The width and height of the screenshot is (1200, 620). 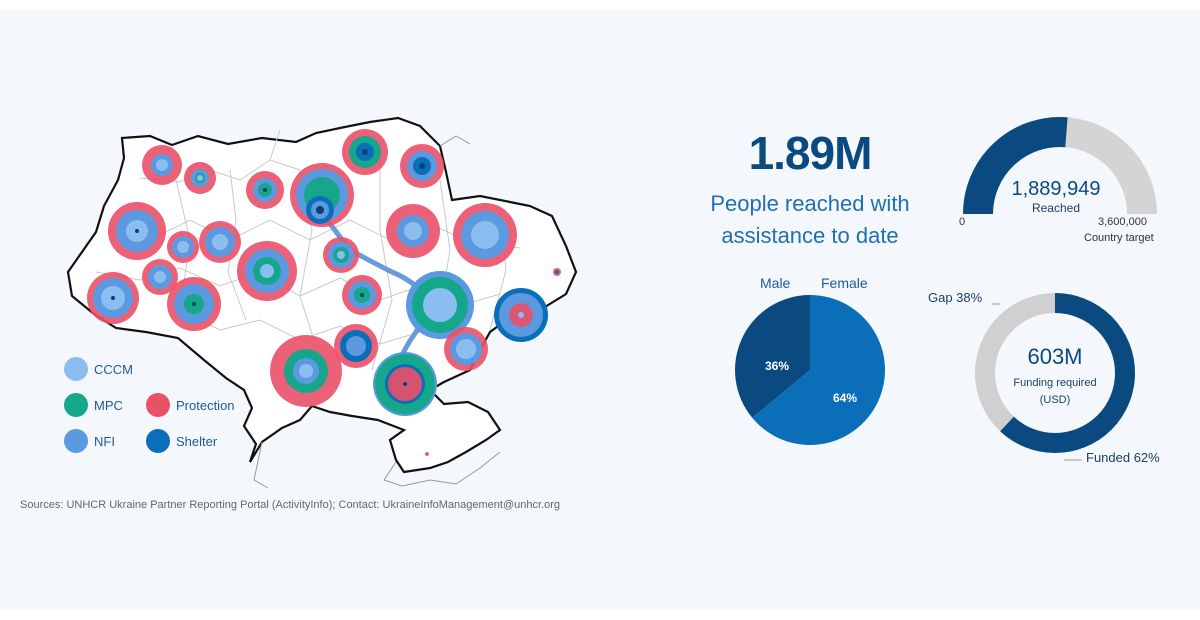 I want to click on donut-funded-label: Funded 62%, so click(x=1123, y=457).